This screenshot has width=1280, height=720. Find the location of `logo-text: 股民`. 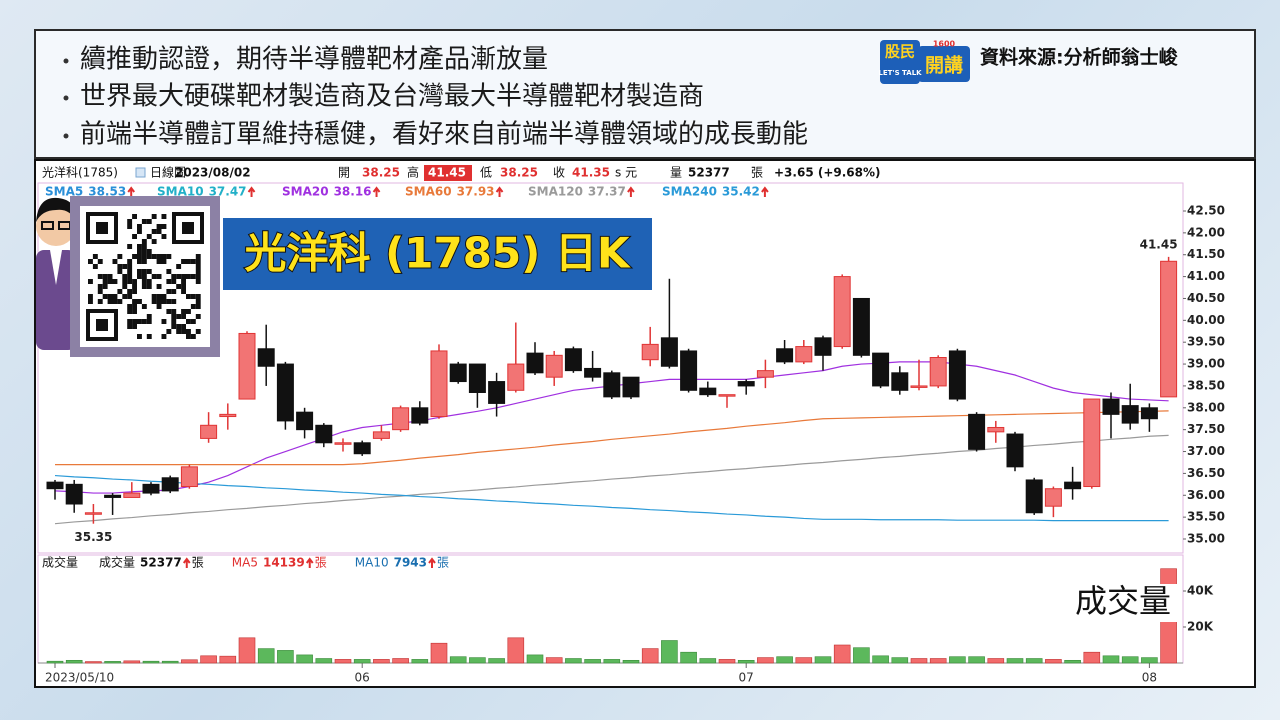

logo-text: 股民 is located at coordinates (900, 52).